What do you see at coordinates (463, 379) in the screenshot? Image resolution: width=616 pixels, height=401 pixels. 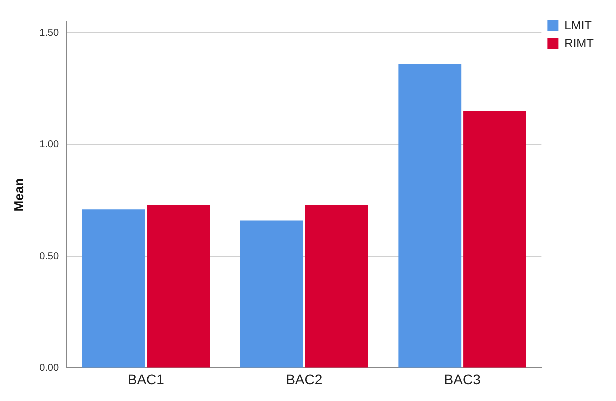 I see `x-tick-label: BAC3` at bounding box center [463, 379].